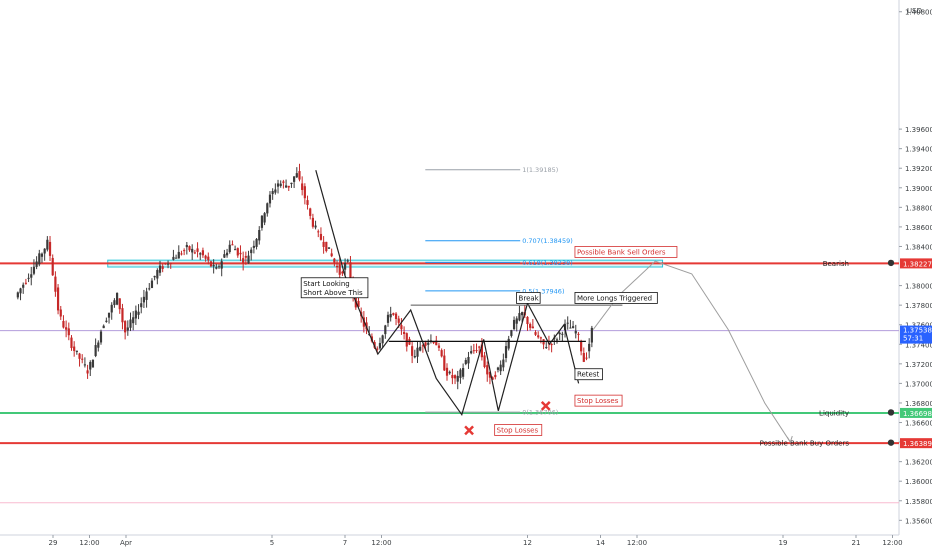  Describe the element at coordinates (918, 228) in the screenshot. I see `y-tick-label: 1.38600` at that location.